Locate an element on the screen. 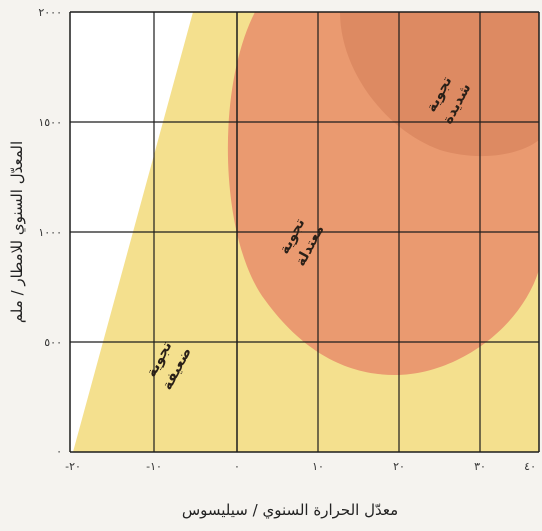  y-tick-2000: ٢٠٠٠ is located at coordinates (50, 12).